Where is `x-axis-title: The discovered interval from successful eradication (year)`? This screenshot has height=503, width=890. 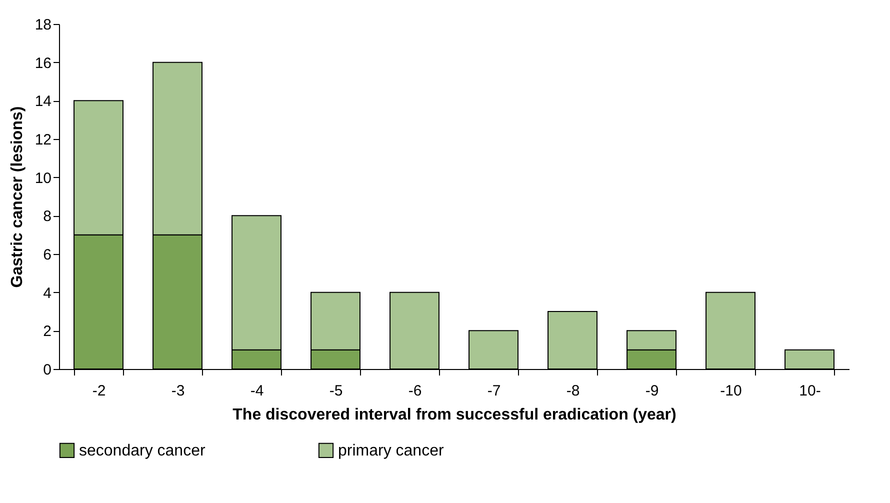
x-axis-title: The discovered interval from successful eradication (year) is located at coordinates (454, 415).